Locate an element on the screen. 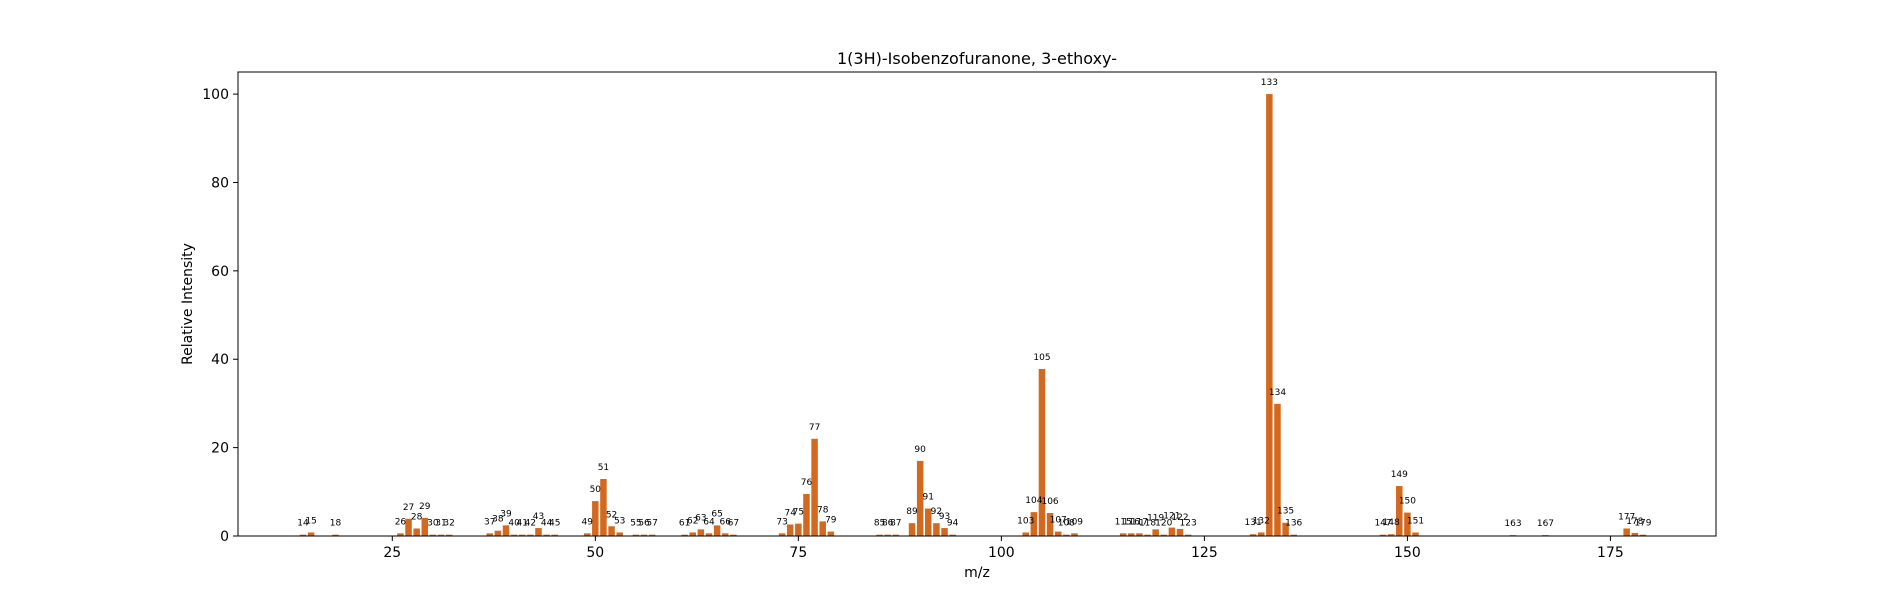  peak-label-177: 177 is located at coordinates (1626, 517).